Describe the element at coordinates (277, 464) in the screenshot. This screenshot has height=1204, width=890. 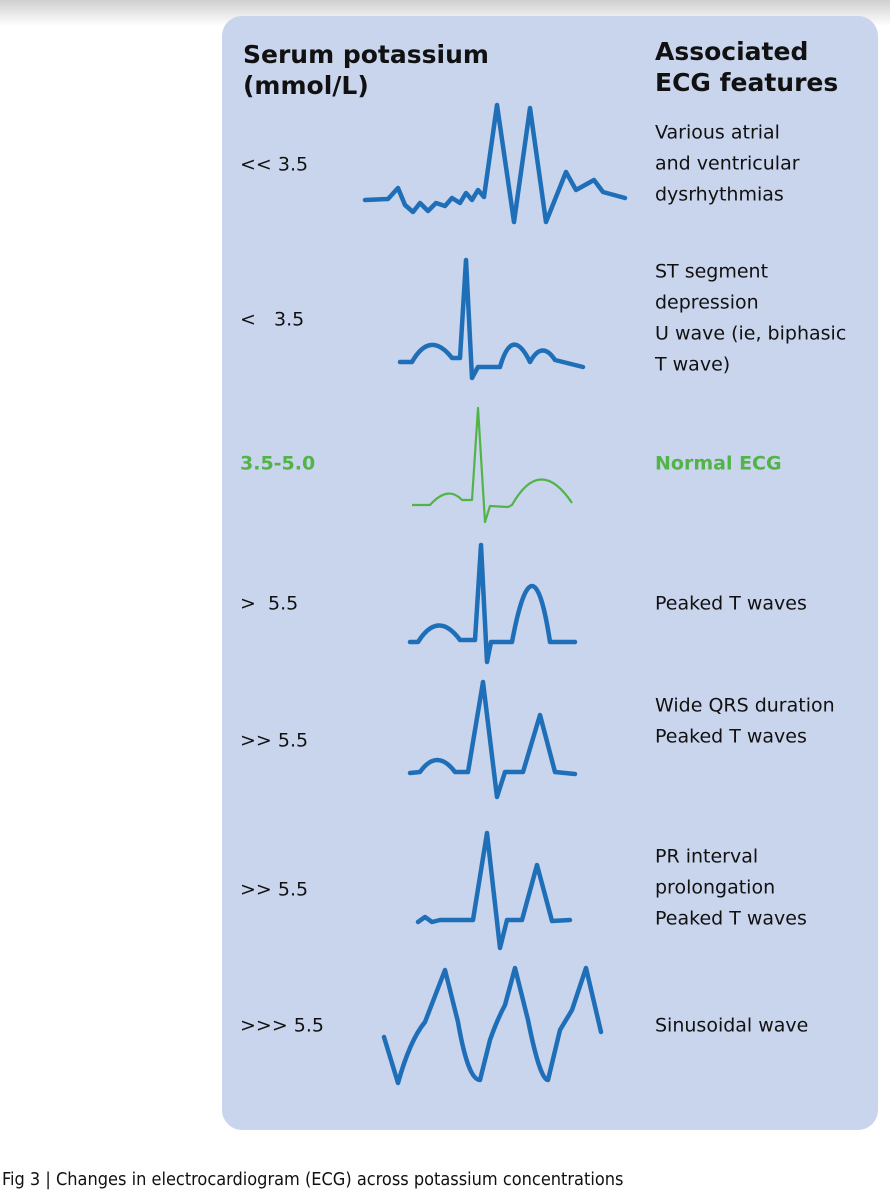
I see `potassium-level: 3.5-5.0` at that location.